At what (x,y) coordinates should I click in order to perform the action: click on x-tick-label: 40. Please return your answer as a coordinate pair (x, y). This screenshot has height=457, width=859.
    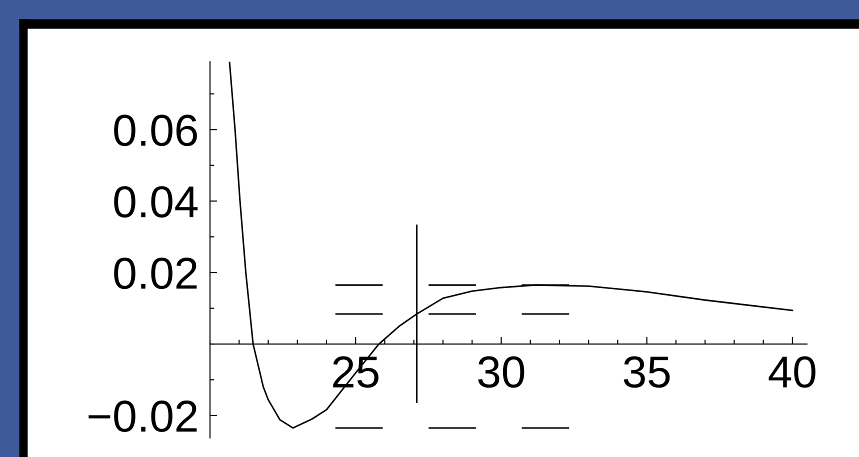
    Looking at the image, I should click on (792, 372).